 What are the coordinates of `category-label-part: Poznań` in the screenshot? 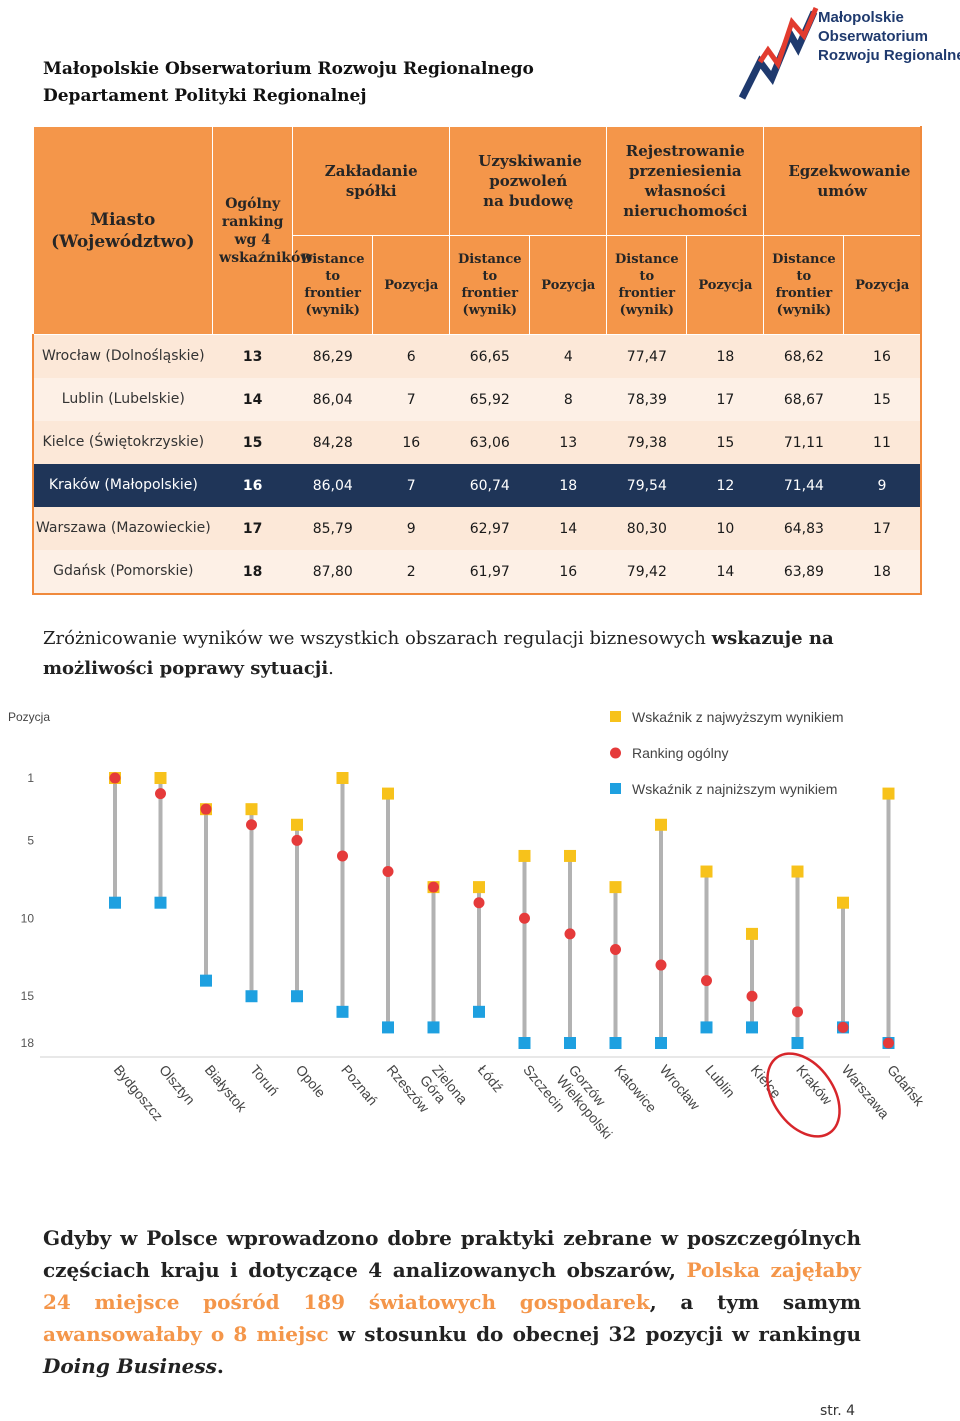 It's located at (359, 1085).